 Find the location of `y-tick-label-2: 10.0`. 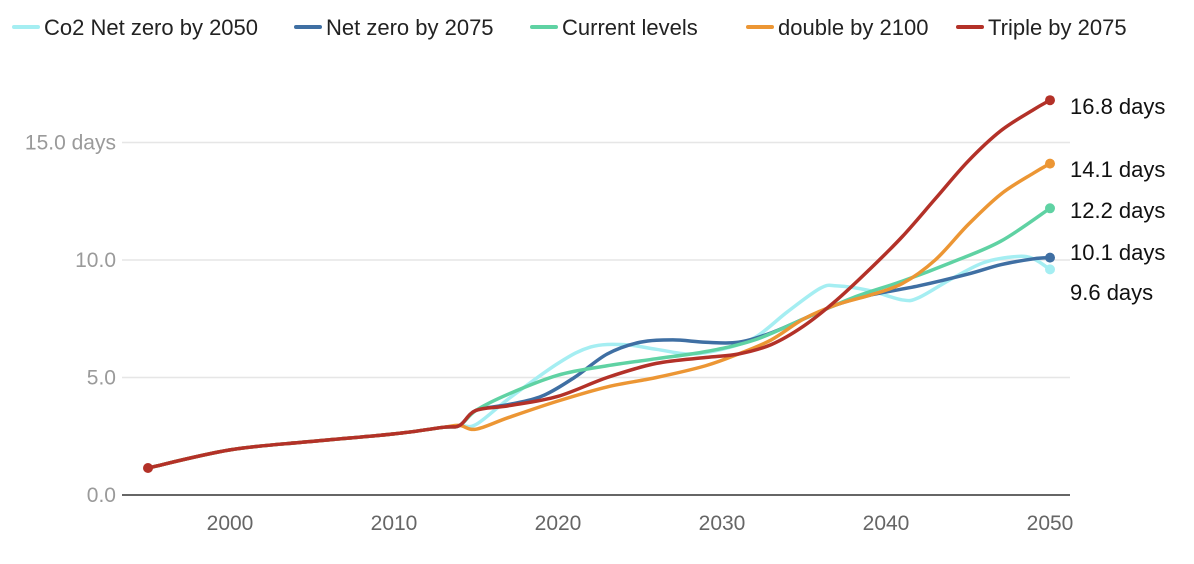

y-tick-label-2: 10.0 is located at coordinates (95, 260).